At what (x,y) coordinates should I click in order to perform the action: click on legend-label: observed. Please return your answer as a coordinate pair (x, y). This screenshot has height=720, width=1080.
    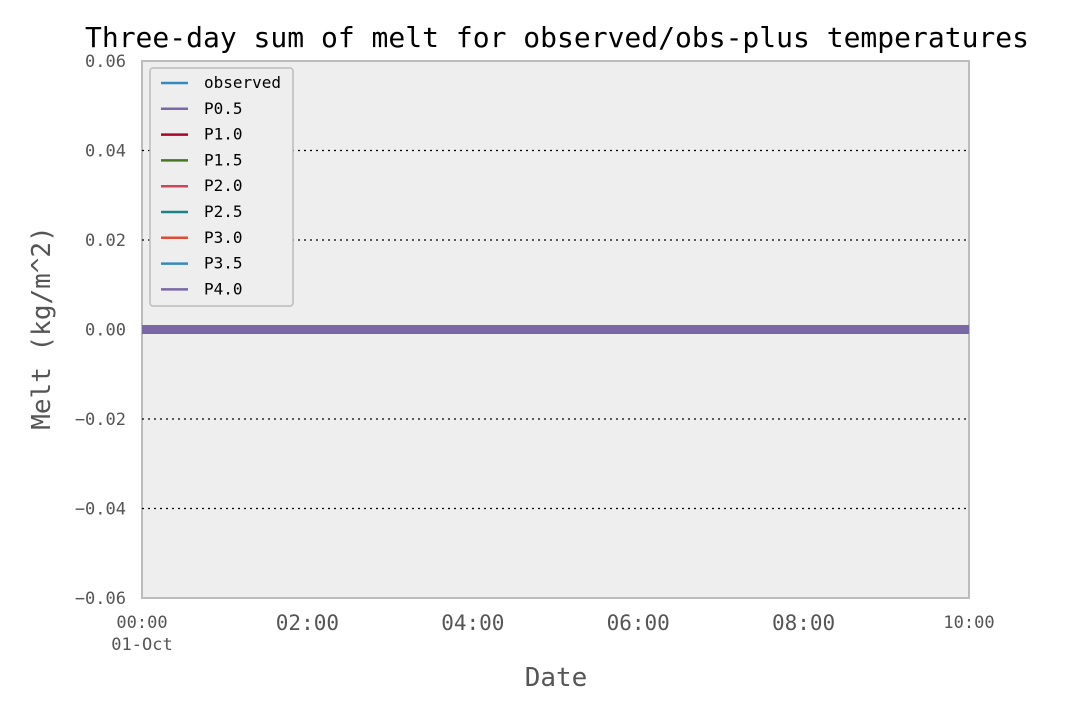
    Looking at the image, I should click on (242, 82).